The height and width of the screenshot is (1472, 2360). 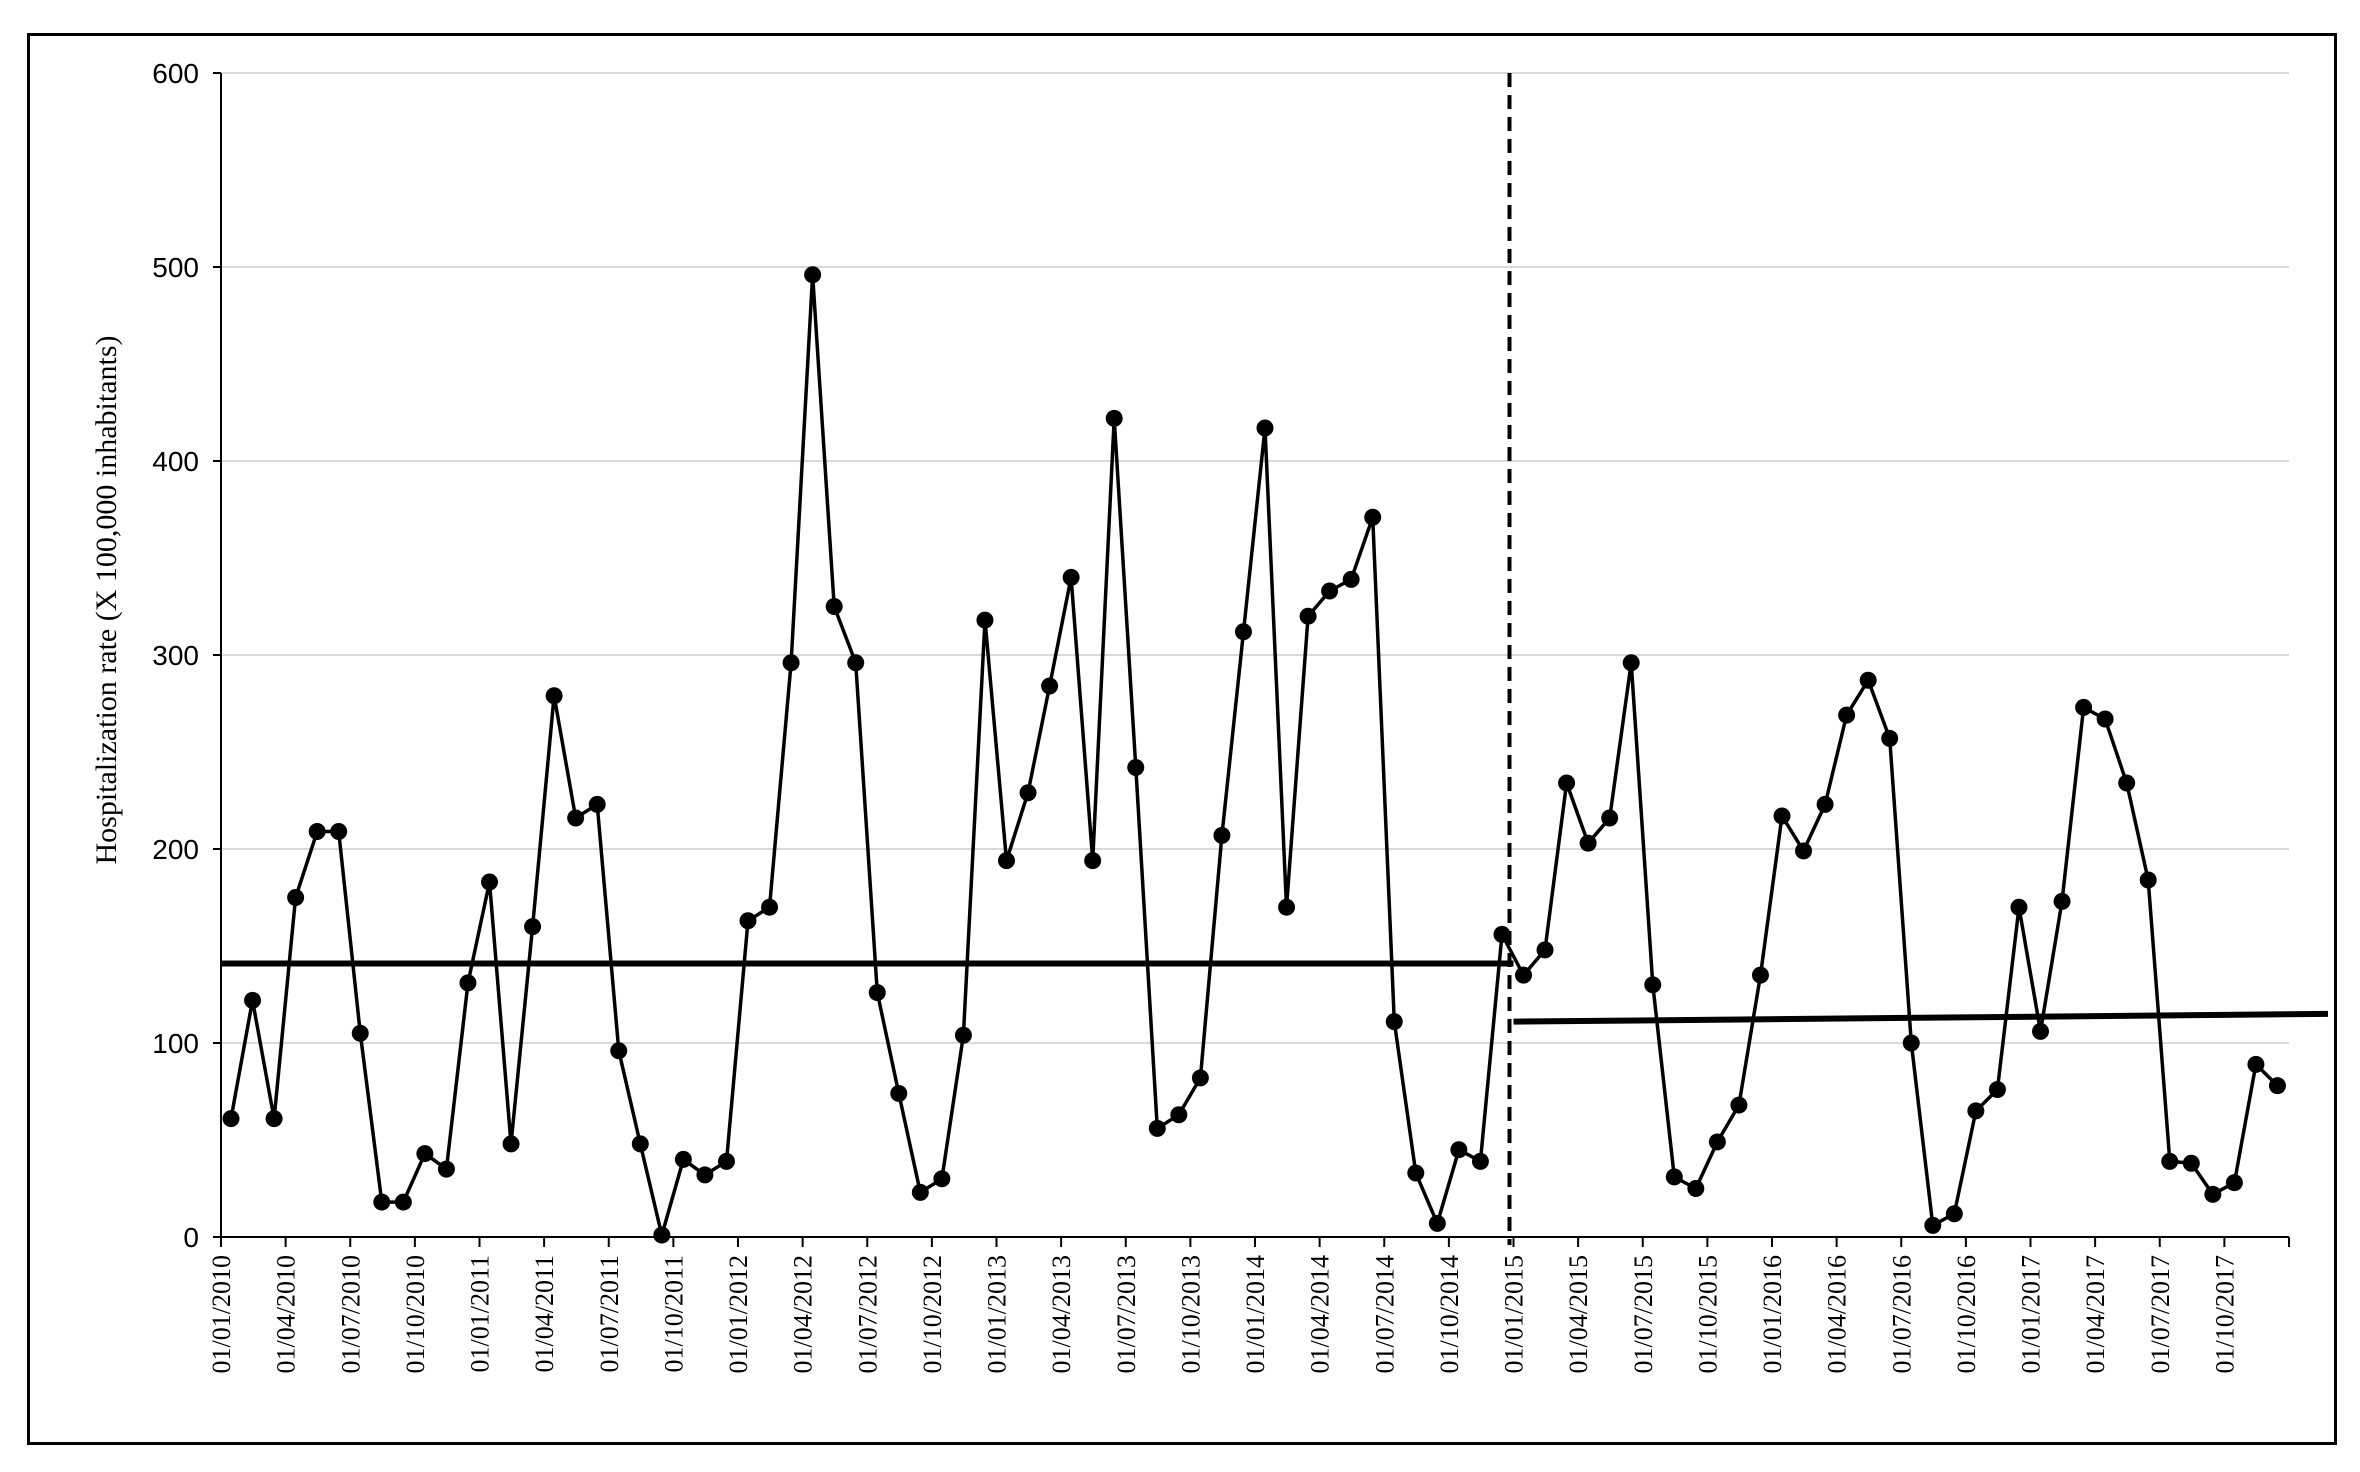 What do you see at coordinates (738, 1314) in the screenshot?
I see `x-tick-label: 01/01/2012` at bounding box center [738, 1314].